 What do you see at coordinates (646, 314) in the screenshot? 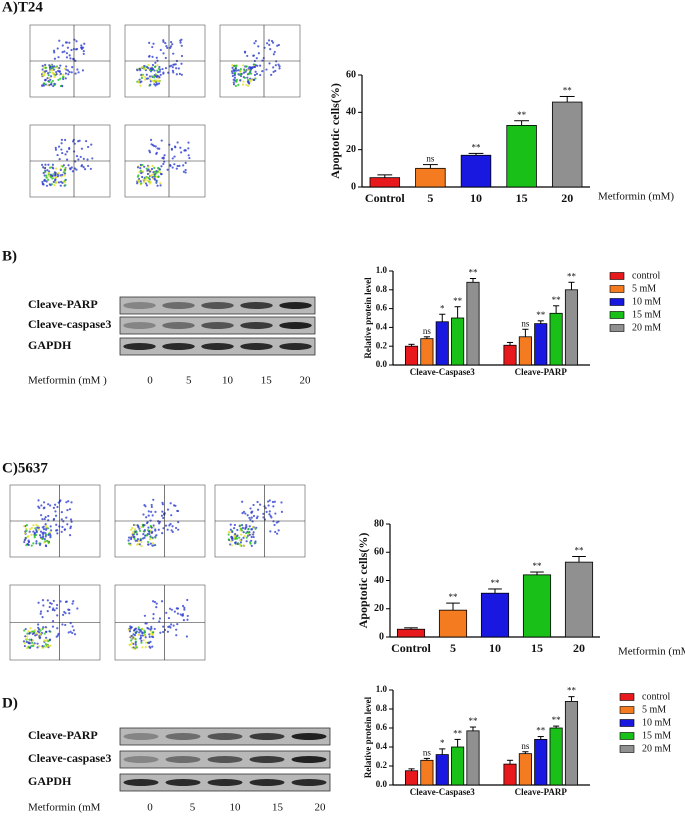
I see `legend-label: 15 mM` at bounding box center [646, 314].